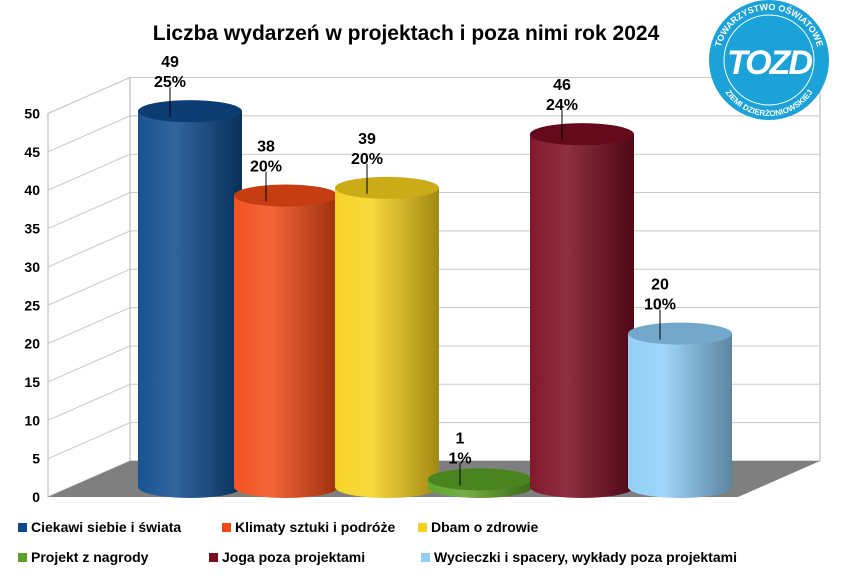 Image resolution: width=850 pixels, height=588 pixels. What do you see at coordinates (170, 82) in the screenshot?
I see `percent-label: 25%` at bounding box center [170, 82].